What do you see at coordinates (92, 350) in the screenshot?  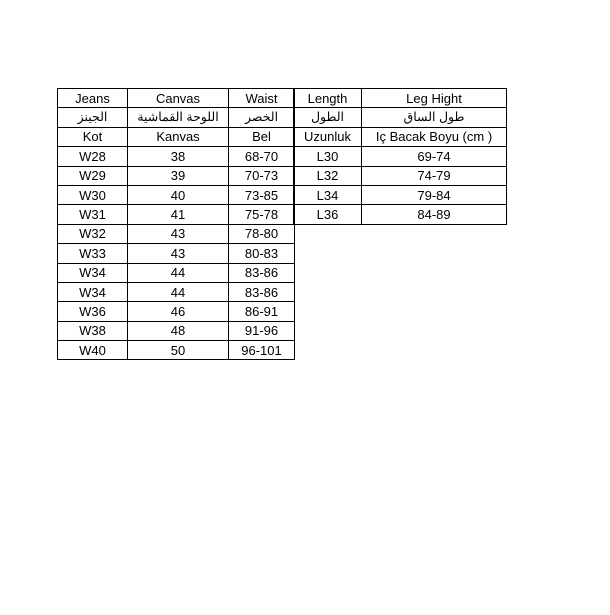 I see `data-cell: W40` at bounding box center [92, 350].